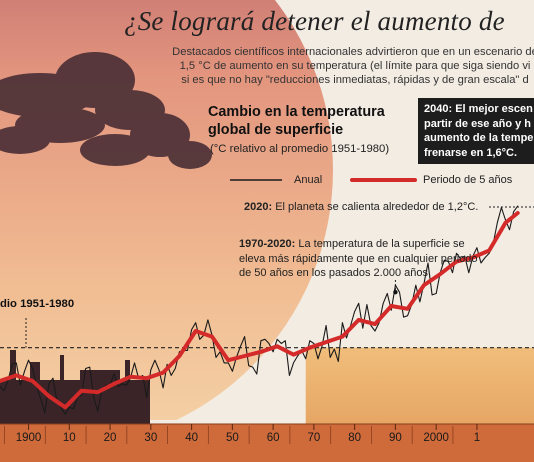  What do you see at coordinates (37, 304) in the screenshot?
I see `reference-label: dio 1951-1980` at bounding box center [37, 304].